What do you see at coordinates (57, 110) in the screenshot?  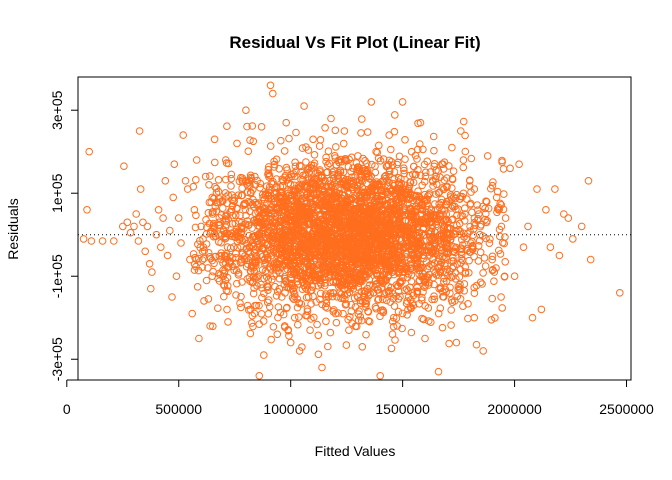 I see `y-tick-label: 3e+05` at bounding box center [57, 110].